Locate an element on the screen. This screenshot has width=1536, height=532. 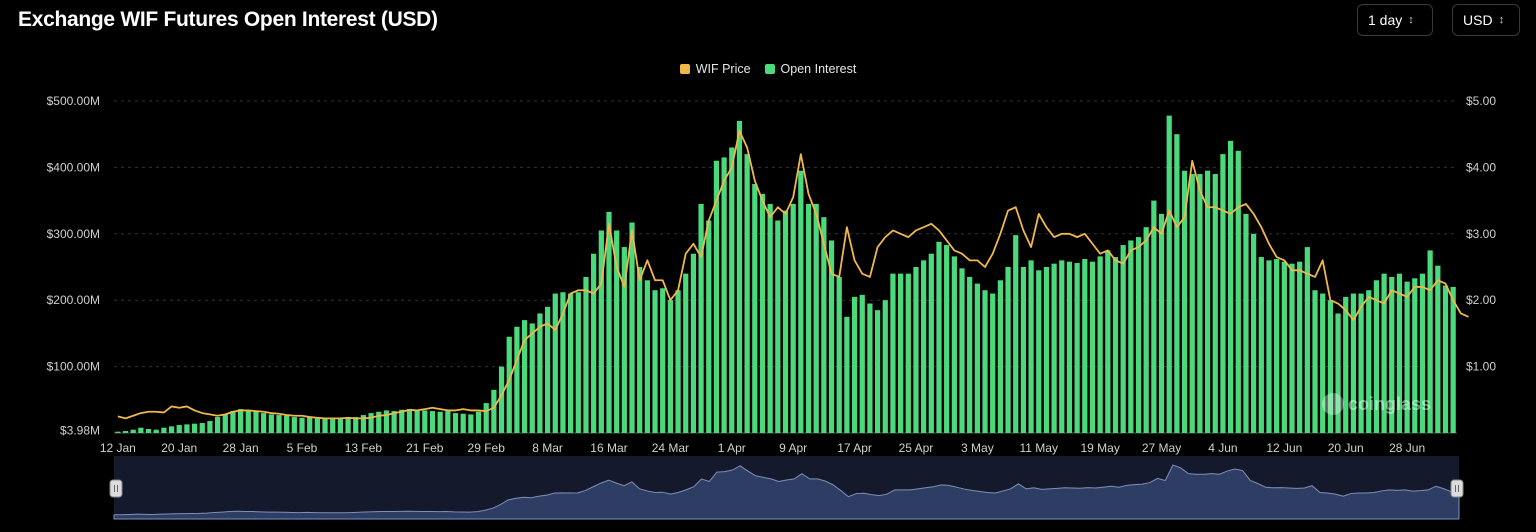
x-tick-label: 12 Jun is located at coordinates (1284, 448).